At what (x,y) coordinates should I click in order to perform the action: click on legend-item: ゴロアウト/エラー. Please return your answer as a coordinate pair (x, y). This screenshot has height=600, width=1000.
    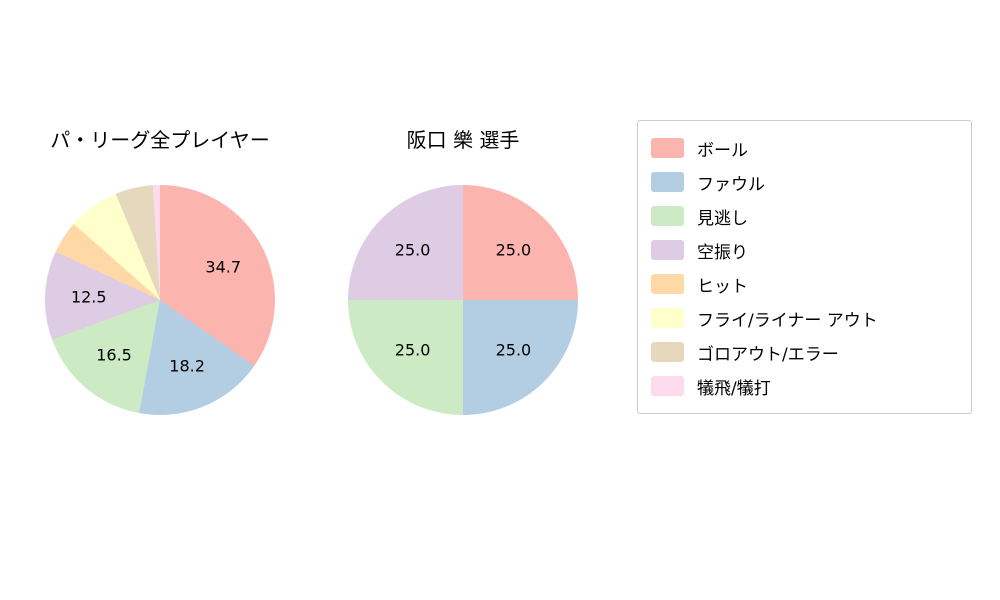
    Looking at the image, I should click on (804, 352).